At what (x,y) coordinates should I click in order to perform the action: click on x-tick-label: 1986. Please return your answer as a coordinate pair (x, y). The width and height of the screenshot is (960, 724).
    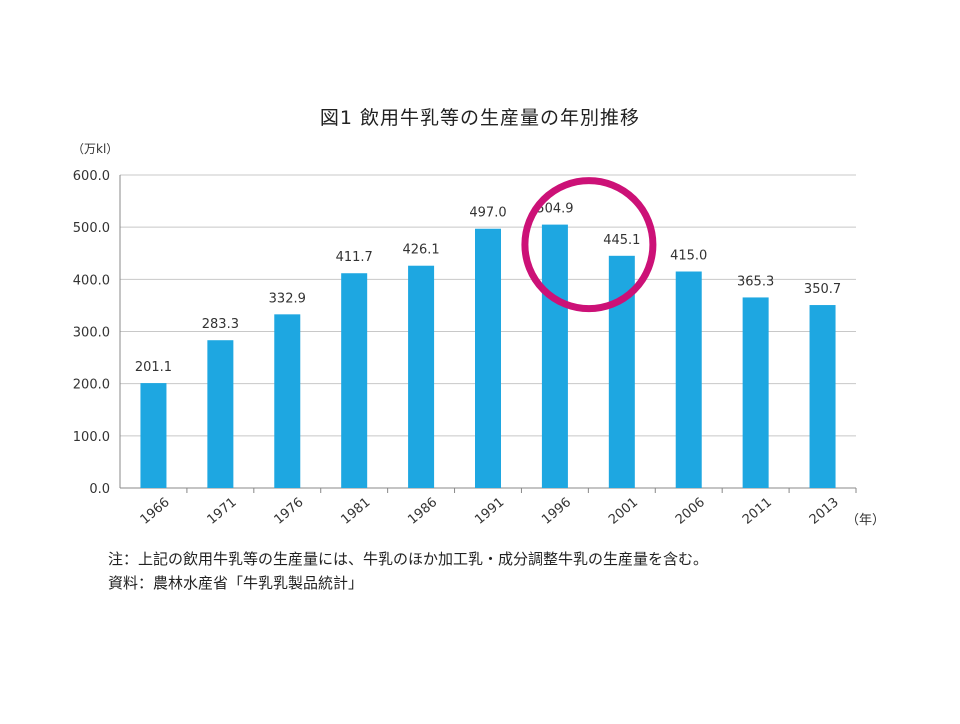
    Looking at the image, I should click on (422, 511).